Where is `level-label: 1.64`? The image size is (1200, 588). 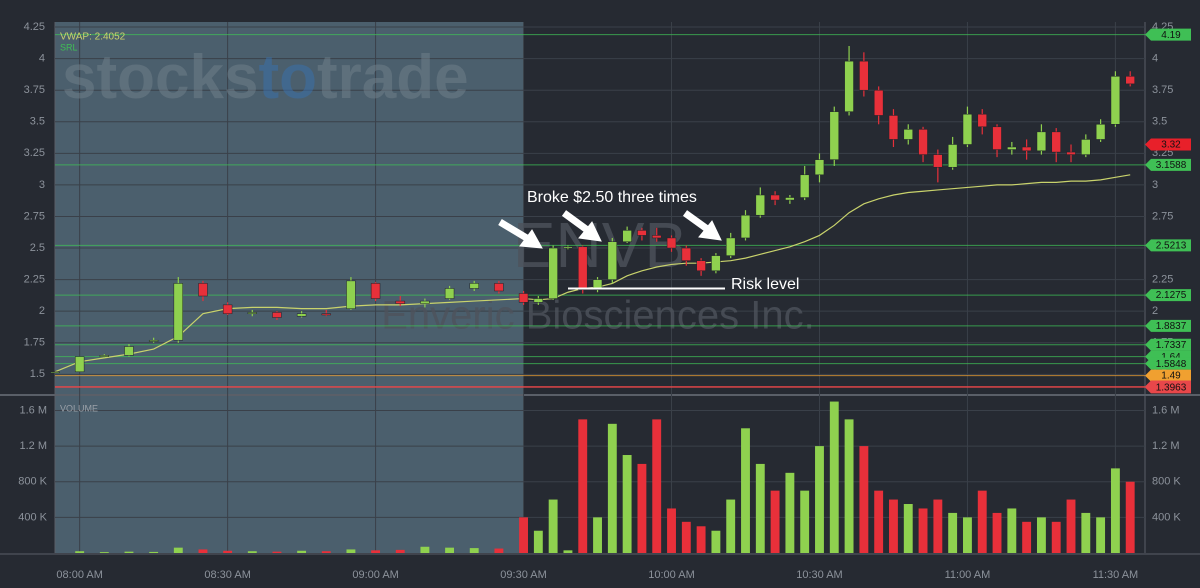
level-label: 1.64 is located at coordinates (1171, 357).